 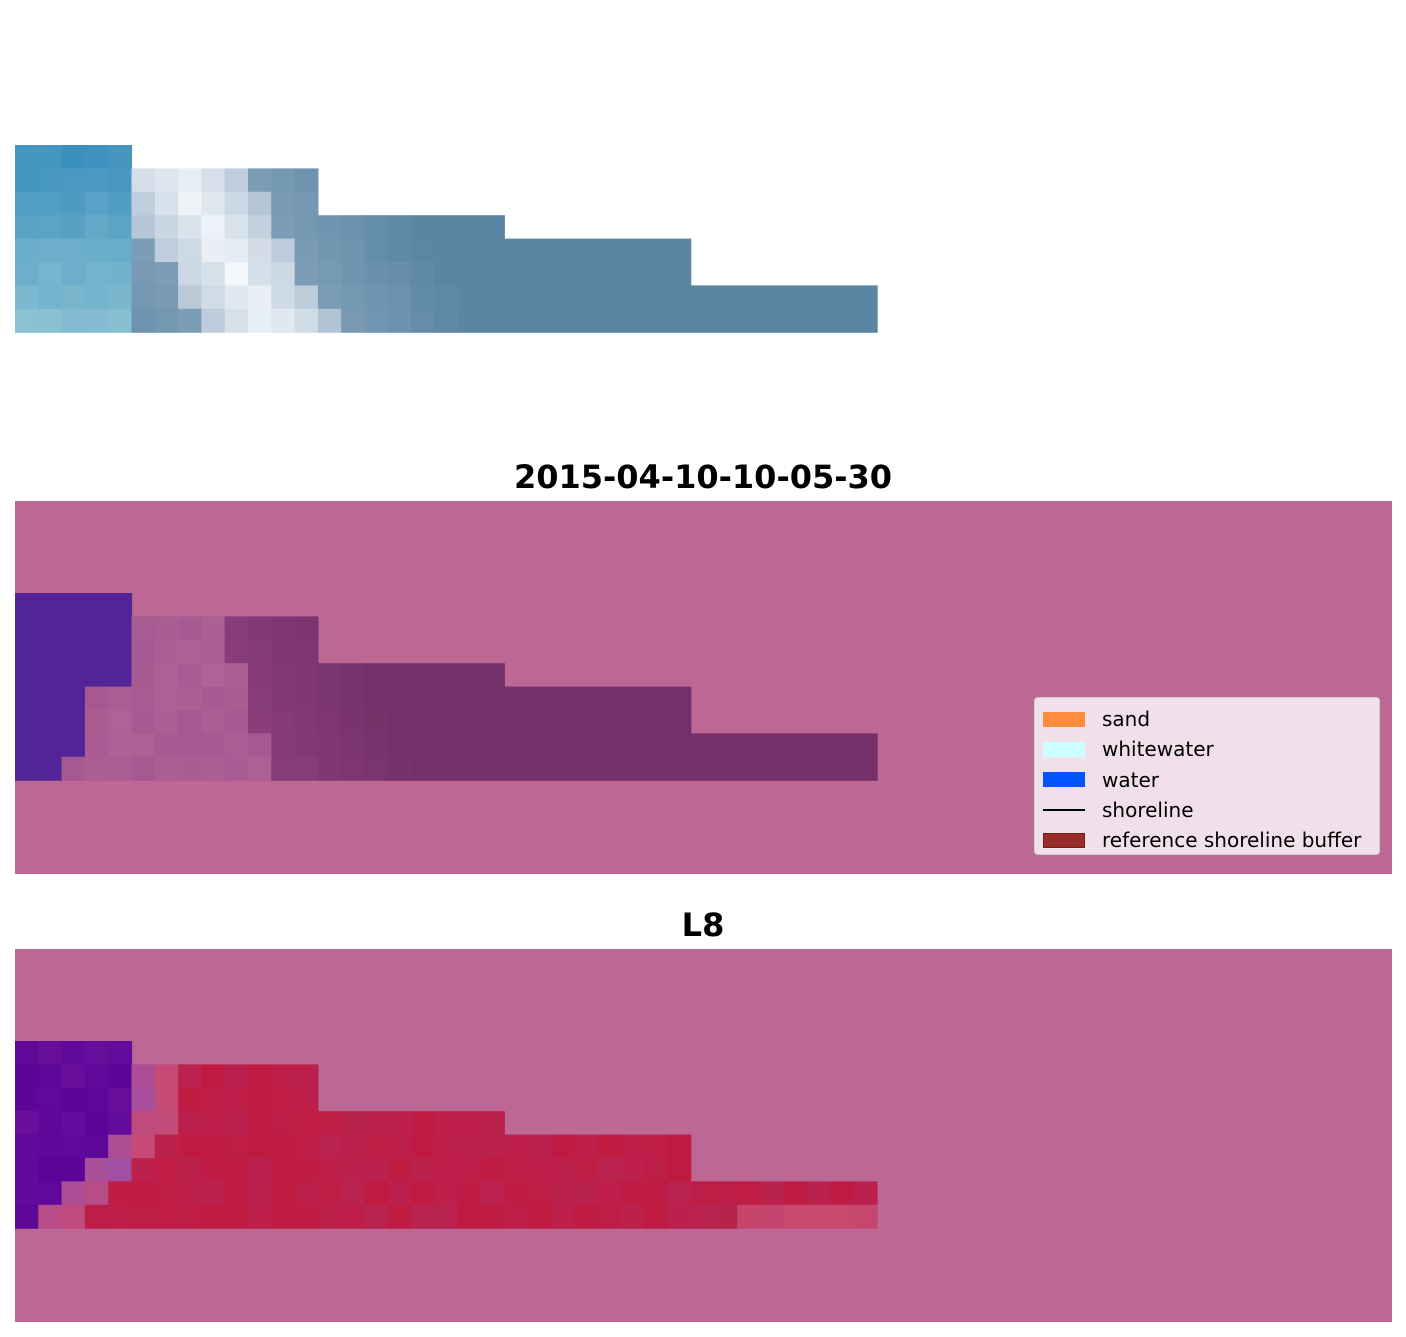 I want to click on legend-label-reference-buffer: reference shoreline buffer, so click(x=1232, y=840).